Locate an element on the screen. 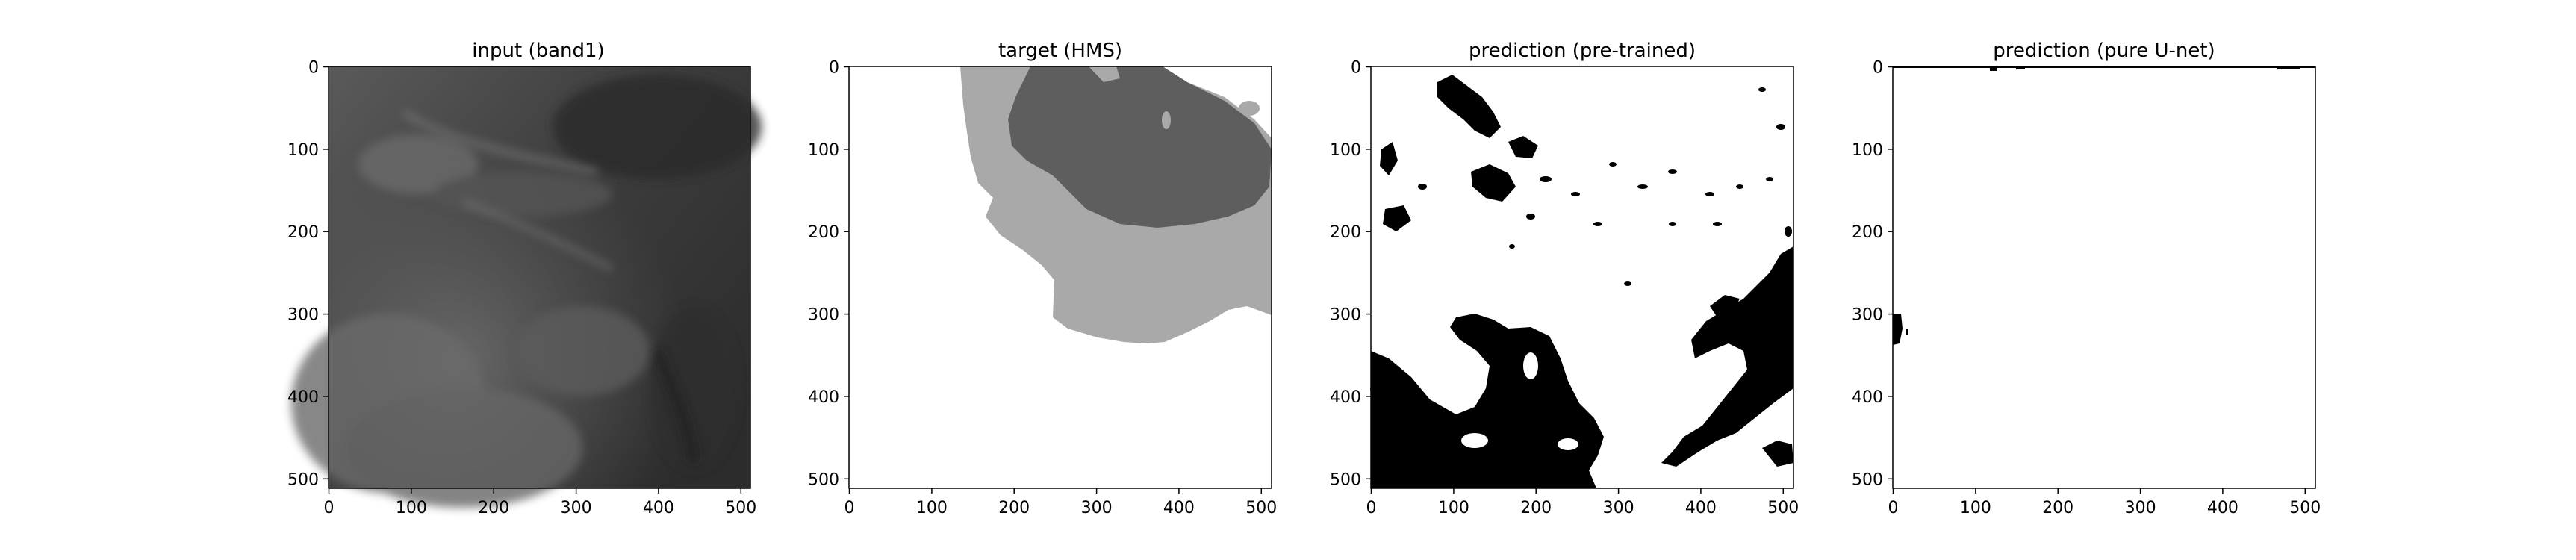  image-prediction-unet-mask is located at coordinates (2104, 277).